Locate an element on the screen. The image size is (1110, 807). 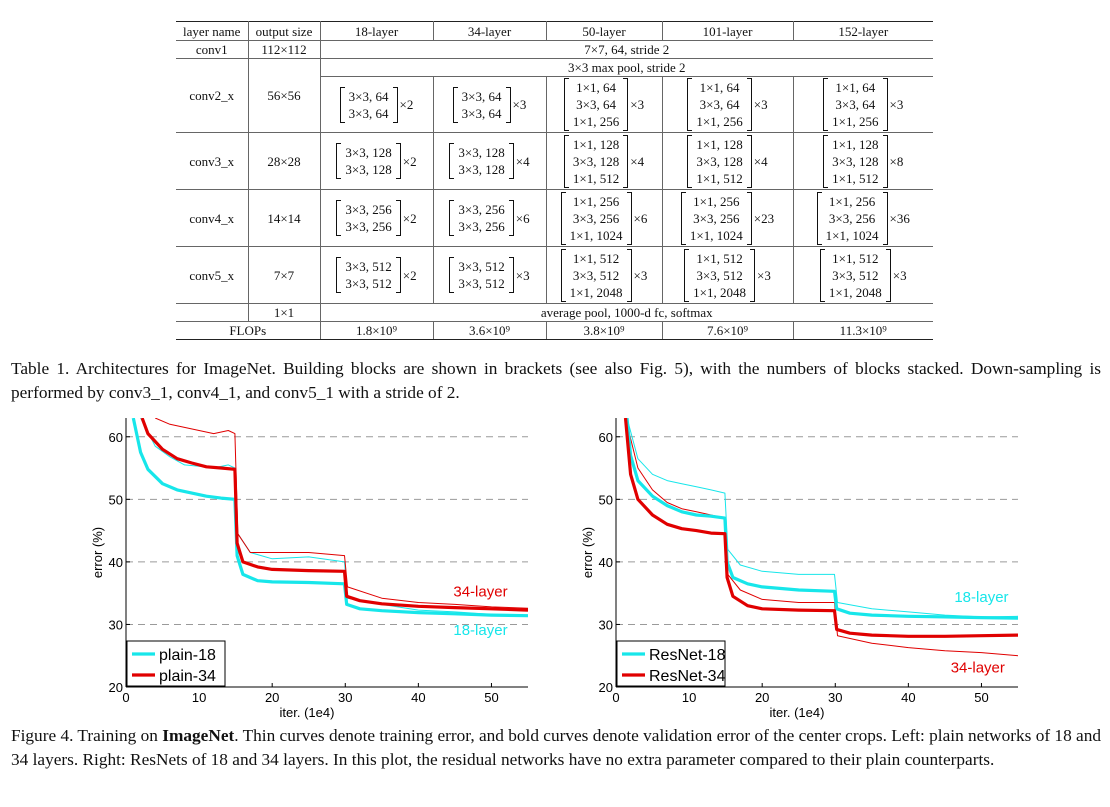
y-tick-label: 20 is located at coordinates (116, 687).